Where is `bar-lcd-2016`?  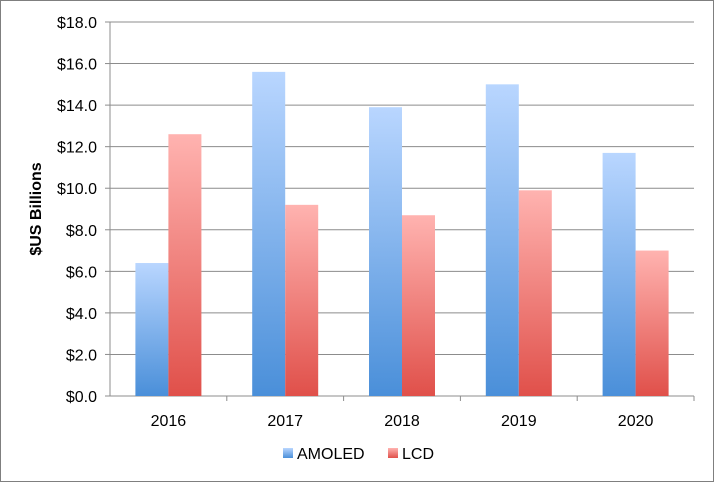 bar-lcd-2016 is located at coordinates (185, 265).